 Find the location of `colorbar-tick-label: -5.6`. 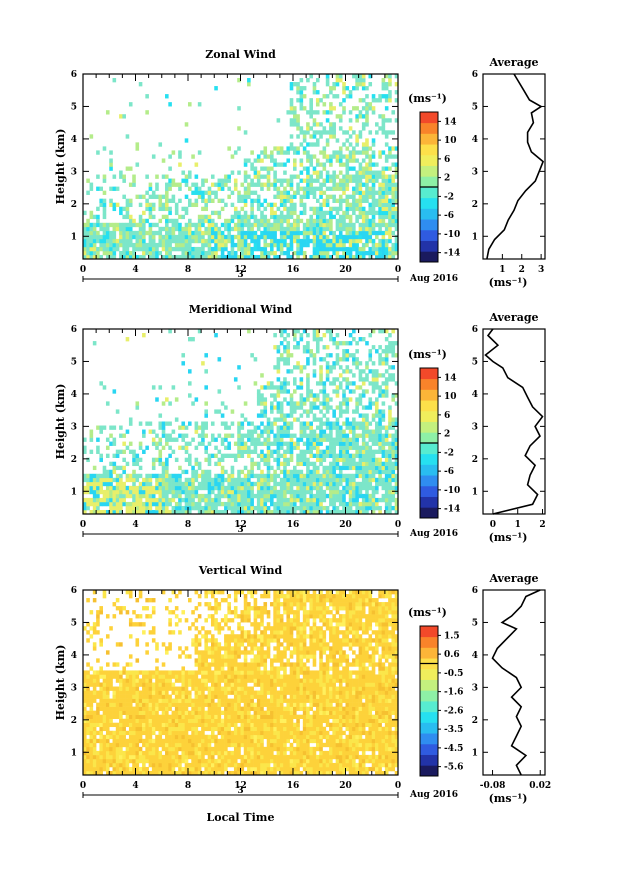

colorbar-tick-label: -5.6 is located at coordinates (453, 768).